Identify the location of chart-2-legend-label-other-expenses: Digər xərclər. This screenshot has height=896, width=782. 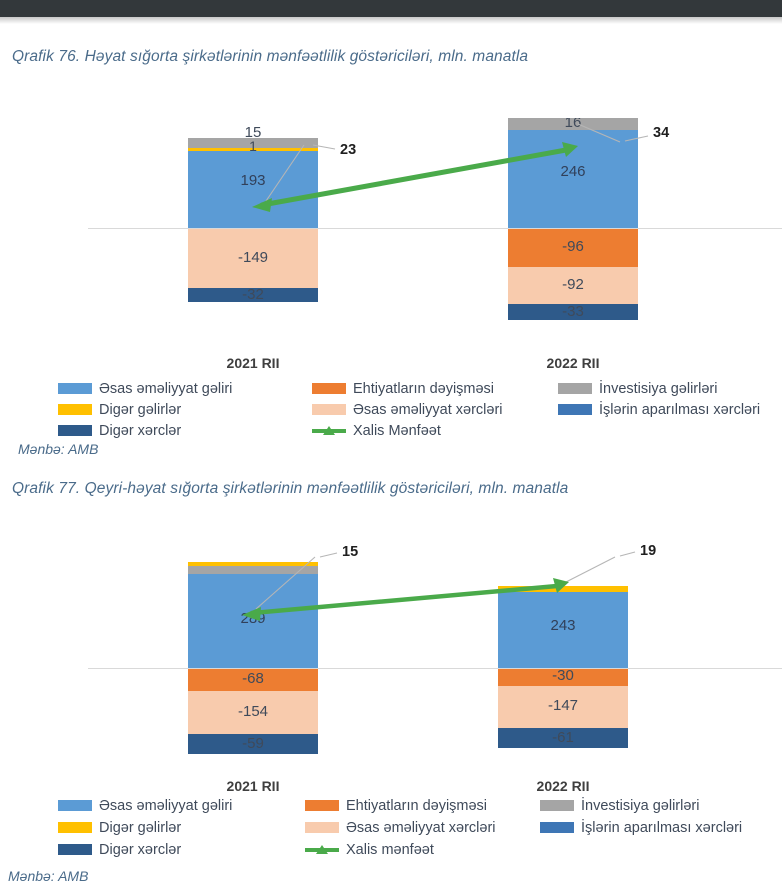
(140, 849).